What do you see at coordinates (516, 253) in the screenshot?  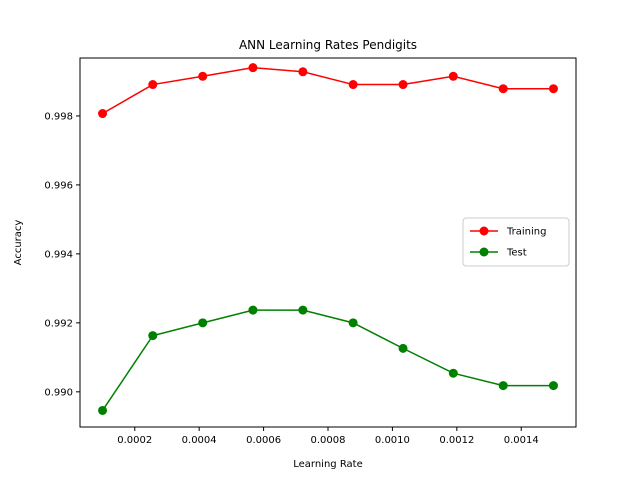 I see `legend-label: Test` at bounding box center [516, 253].